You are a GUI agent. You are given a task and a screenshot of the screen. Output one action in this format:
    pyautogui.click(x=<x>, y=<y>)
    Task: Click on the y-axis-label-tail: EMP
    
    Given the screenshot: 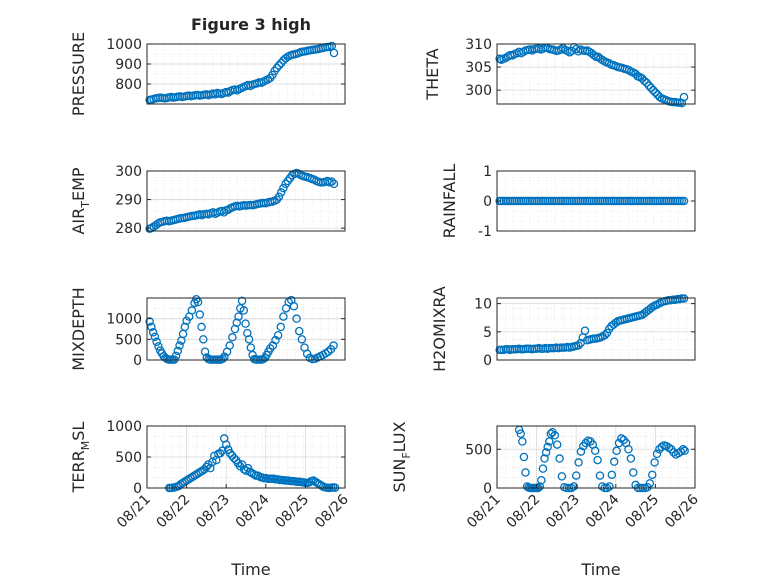 What is the action you would take?
    pyautogui.click(x=78, y=184)
    